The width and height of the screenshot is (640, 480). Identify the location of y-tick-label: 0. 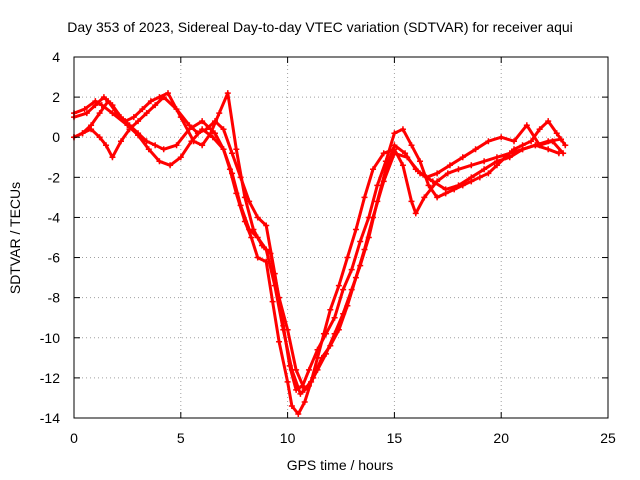
(56, 137).